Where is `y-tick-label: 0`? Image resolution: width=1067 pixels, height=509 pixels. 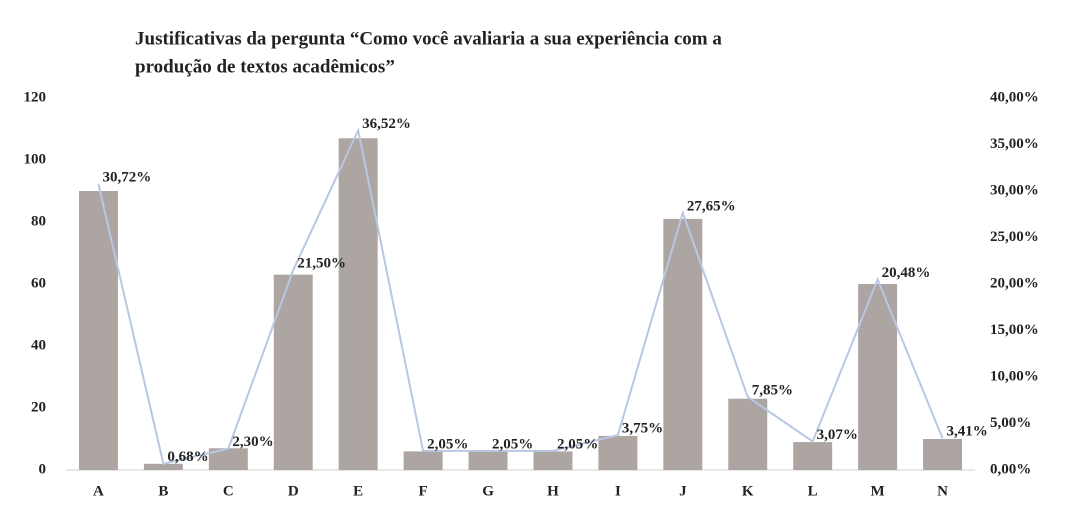 y-tick-label: 0 is located at coordinates (43, 469).